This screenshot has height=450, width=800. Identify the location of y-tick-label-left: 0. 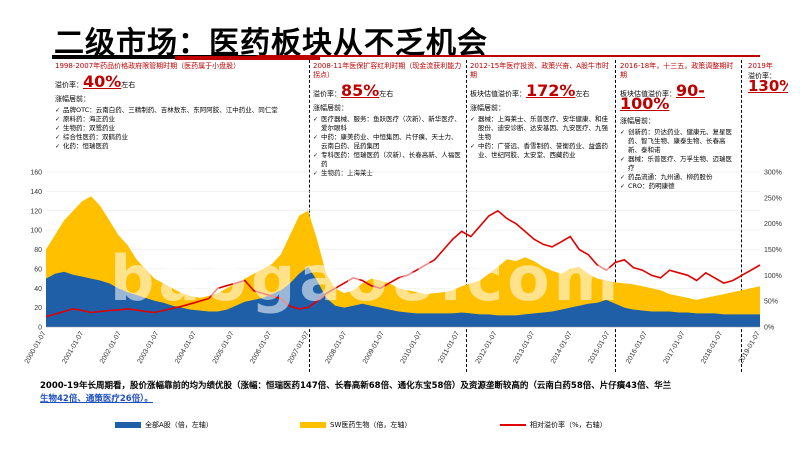
(40, 328).